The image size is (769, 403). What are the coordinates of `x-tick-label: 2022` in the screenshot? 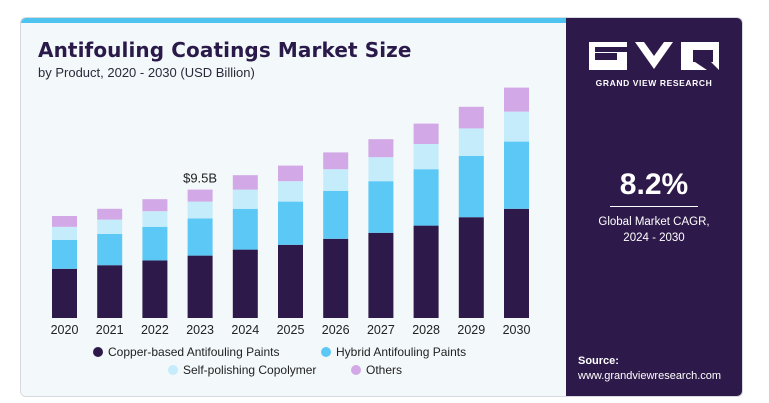 It's located at (155, 330).